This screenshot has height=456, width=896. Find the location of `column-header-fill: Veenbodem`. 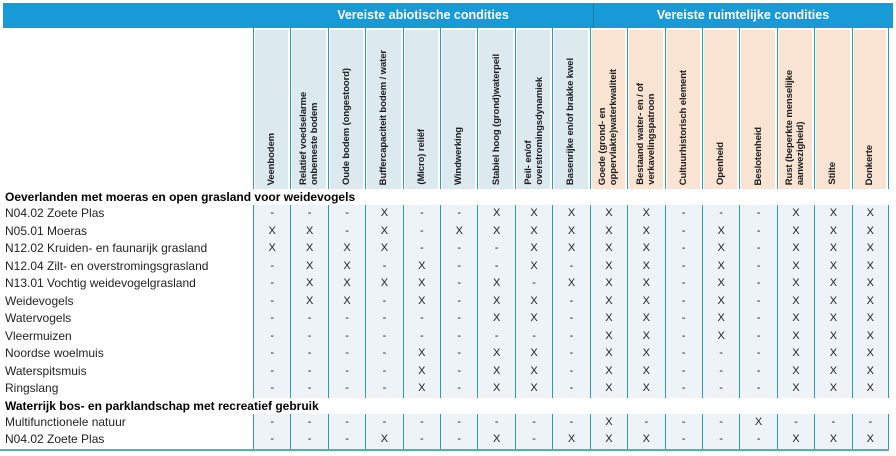

column-header-fill: Veenbodem is located at coordinates (272, 109).